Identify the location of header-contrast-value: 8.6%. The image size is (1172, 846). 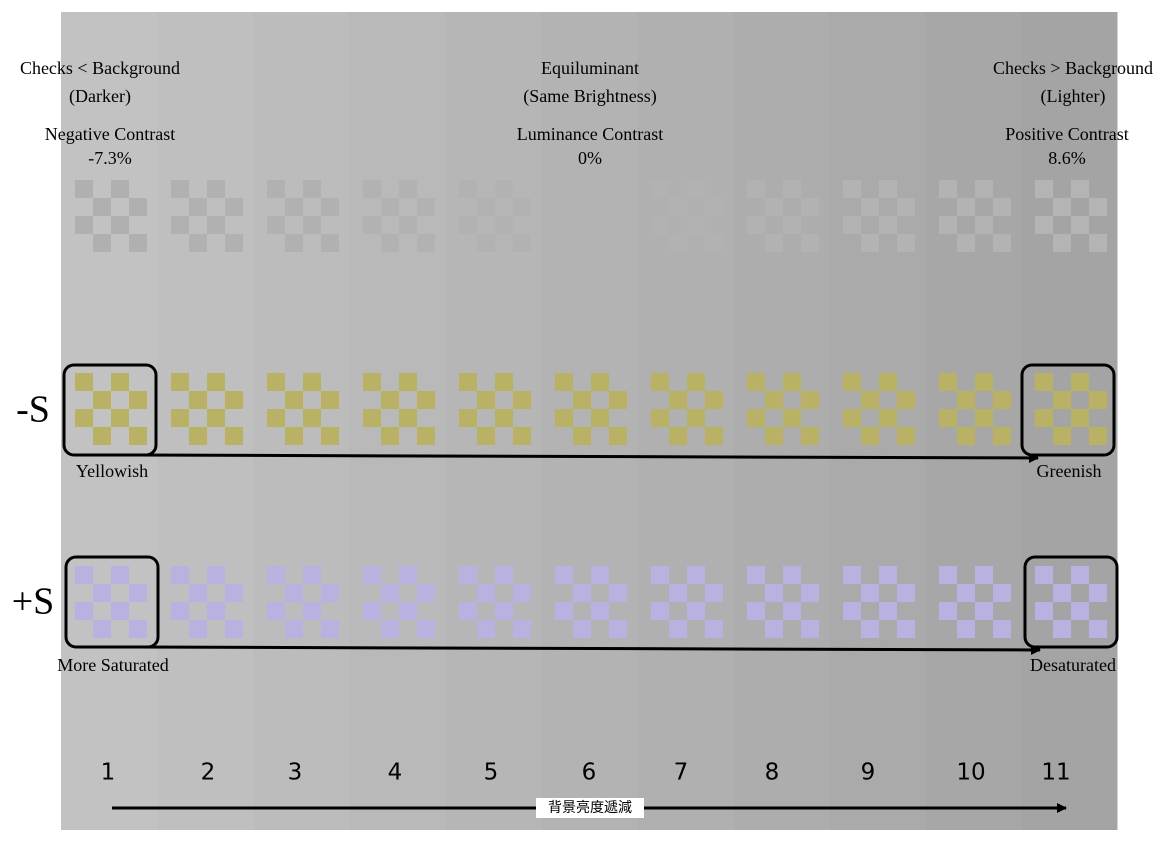
(1067, 158).